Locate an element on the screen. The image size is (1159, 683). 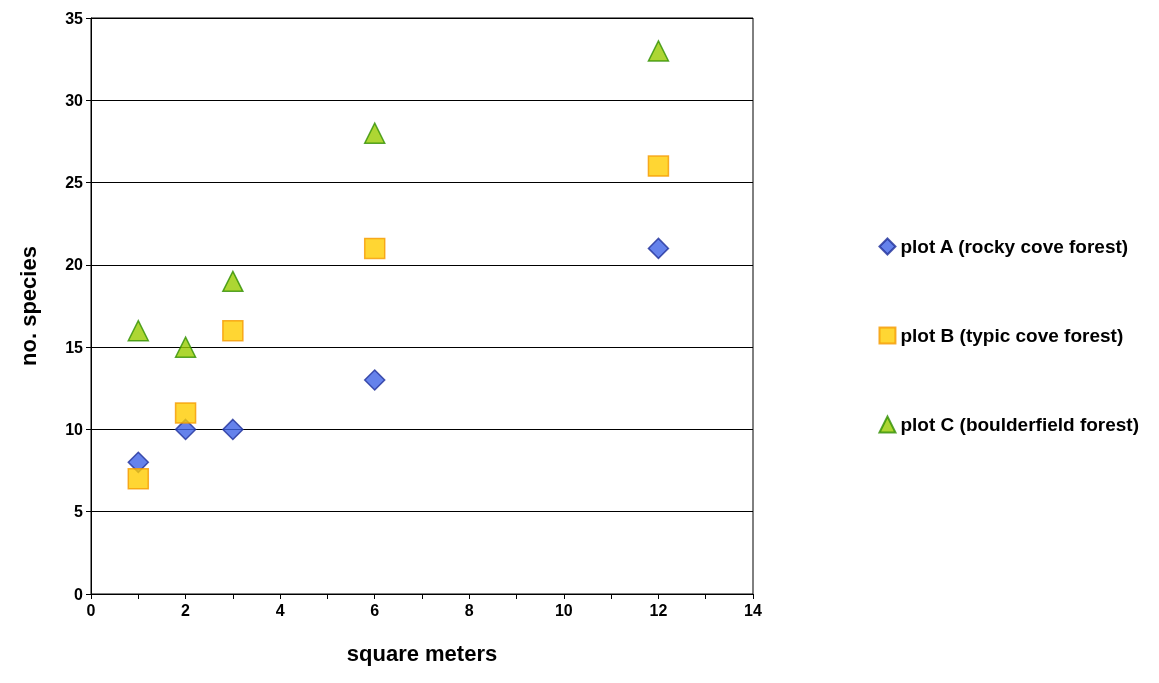
y-tick-label: 20 is located at coordinates (74, 265).